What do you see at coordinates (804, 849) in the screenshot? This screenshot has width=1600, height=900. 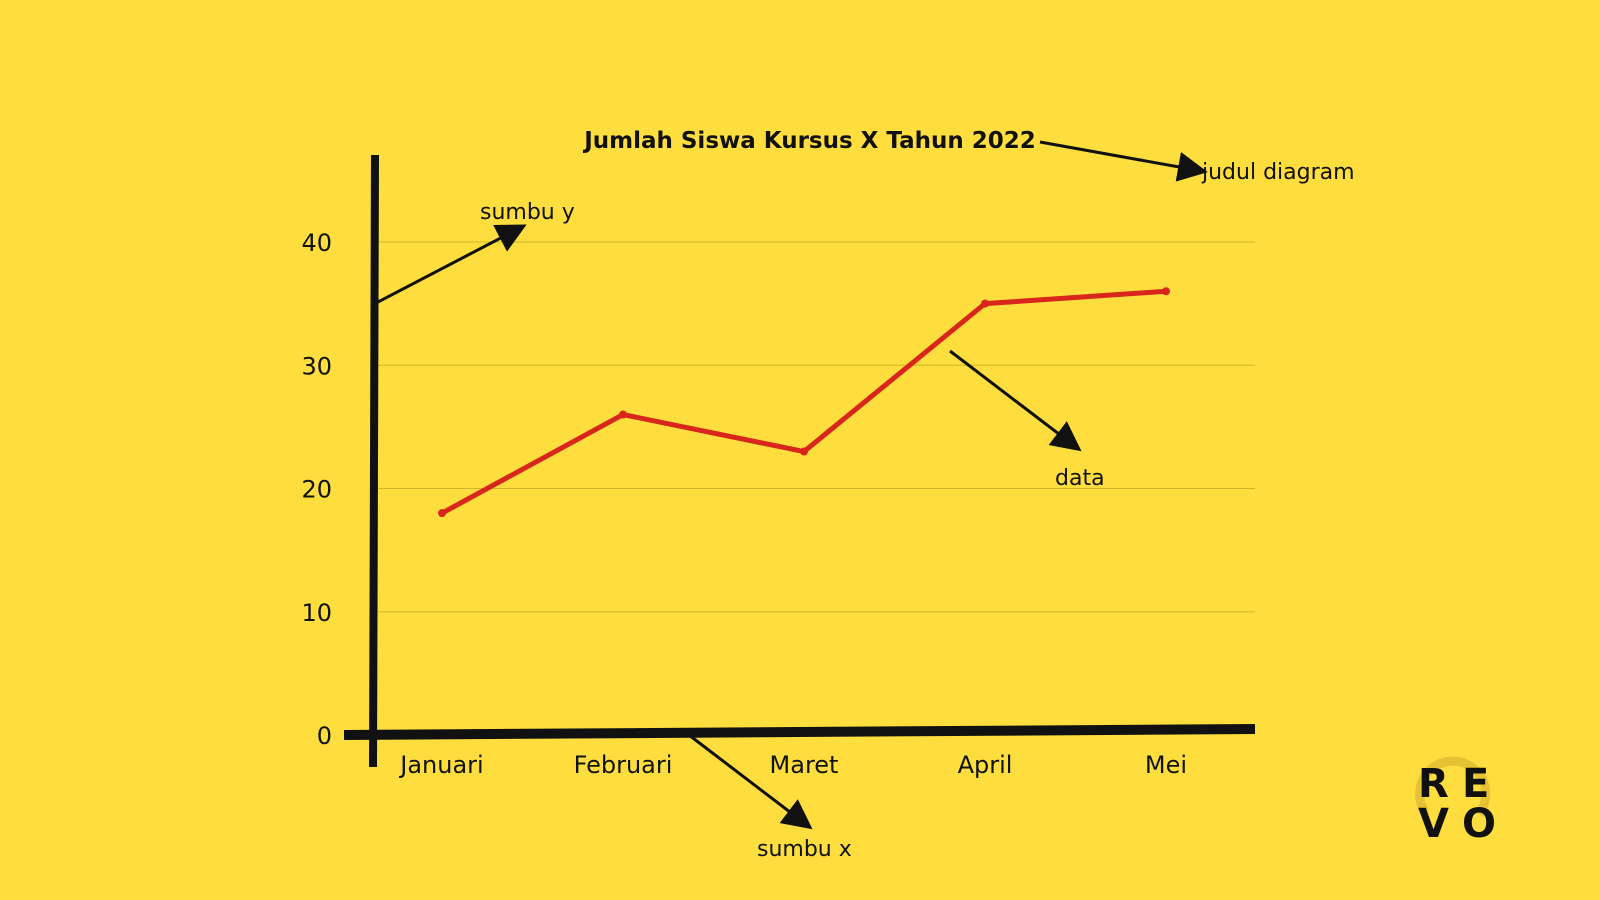 I see `x-axis-annotation: sumbu x` at bounding box center [804, 849].